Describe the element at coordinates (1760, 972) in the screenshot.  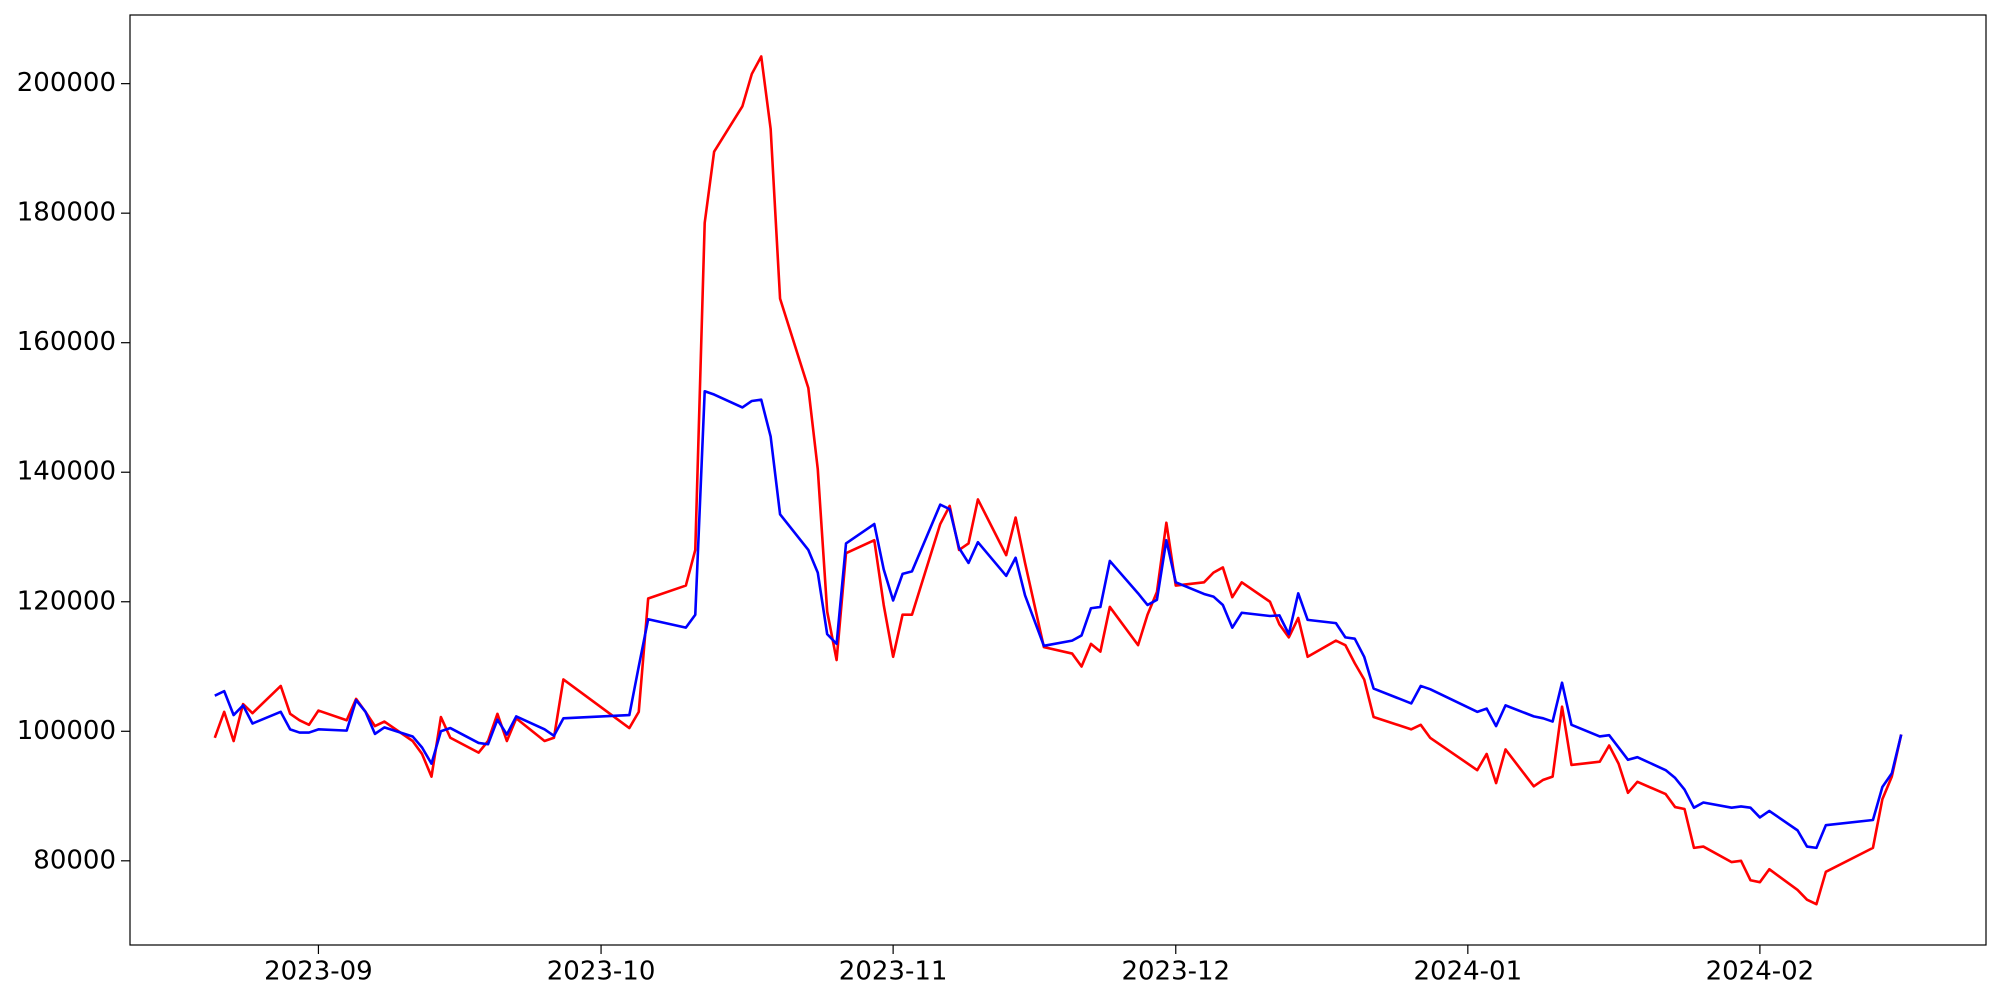
I see `x-tick-label: 2024-02` at that location.